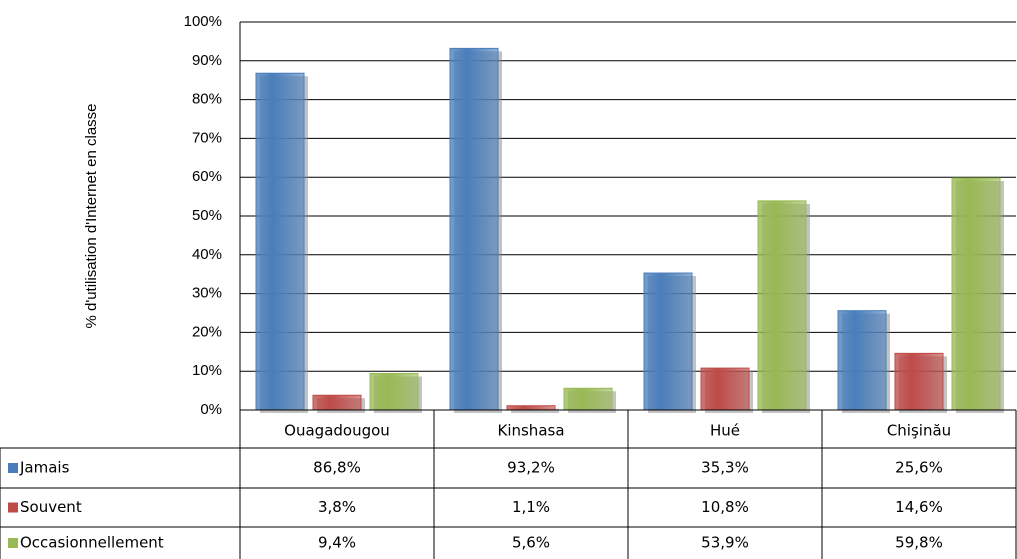 Image resolution: width=1017 pixels, height=559 pixels. Describe the element at coordinates (207, 176) in the screenshot. I see `y-tick-label: 60%` at that location.